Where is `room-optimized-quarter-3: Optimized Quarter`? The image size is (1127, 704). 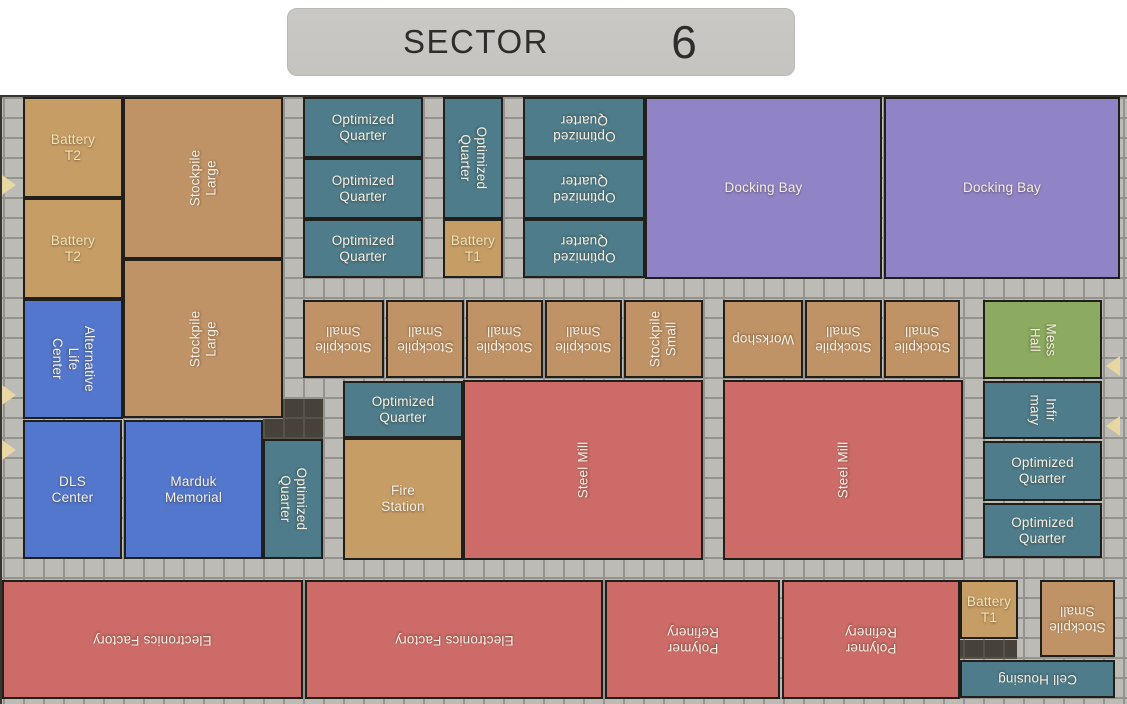 room-optimized-quarter-3: Optimized Quarter is located at coordinates (363, 248).